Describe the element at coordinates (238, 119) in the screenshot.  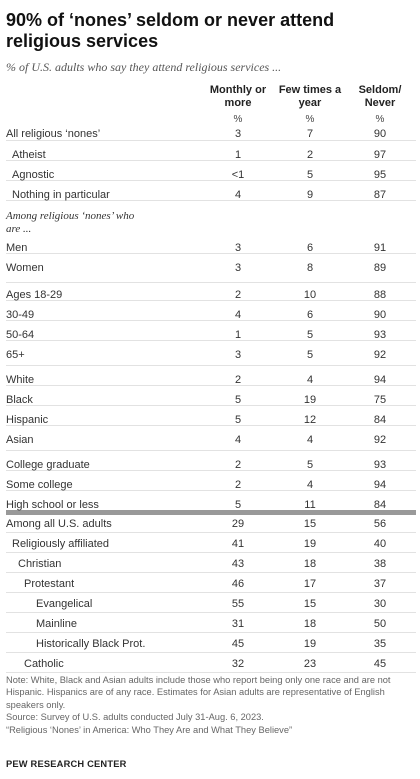
I see `column-unit-monthly: %` at that location.